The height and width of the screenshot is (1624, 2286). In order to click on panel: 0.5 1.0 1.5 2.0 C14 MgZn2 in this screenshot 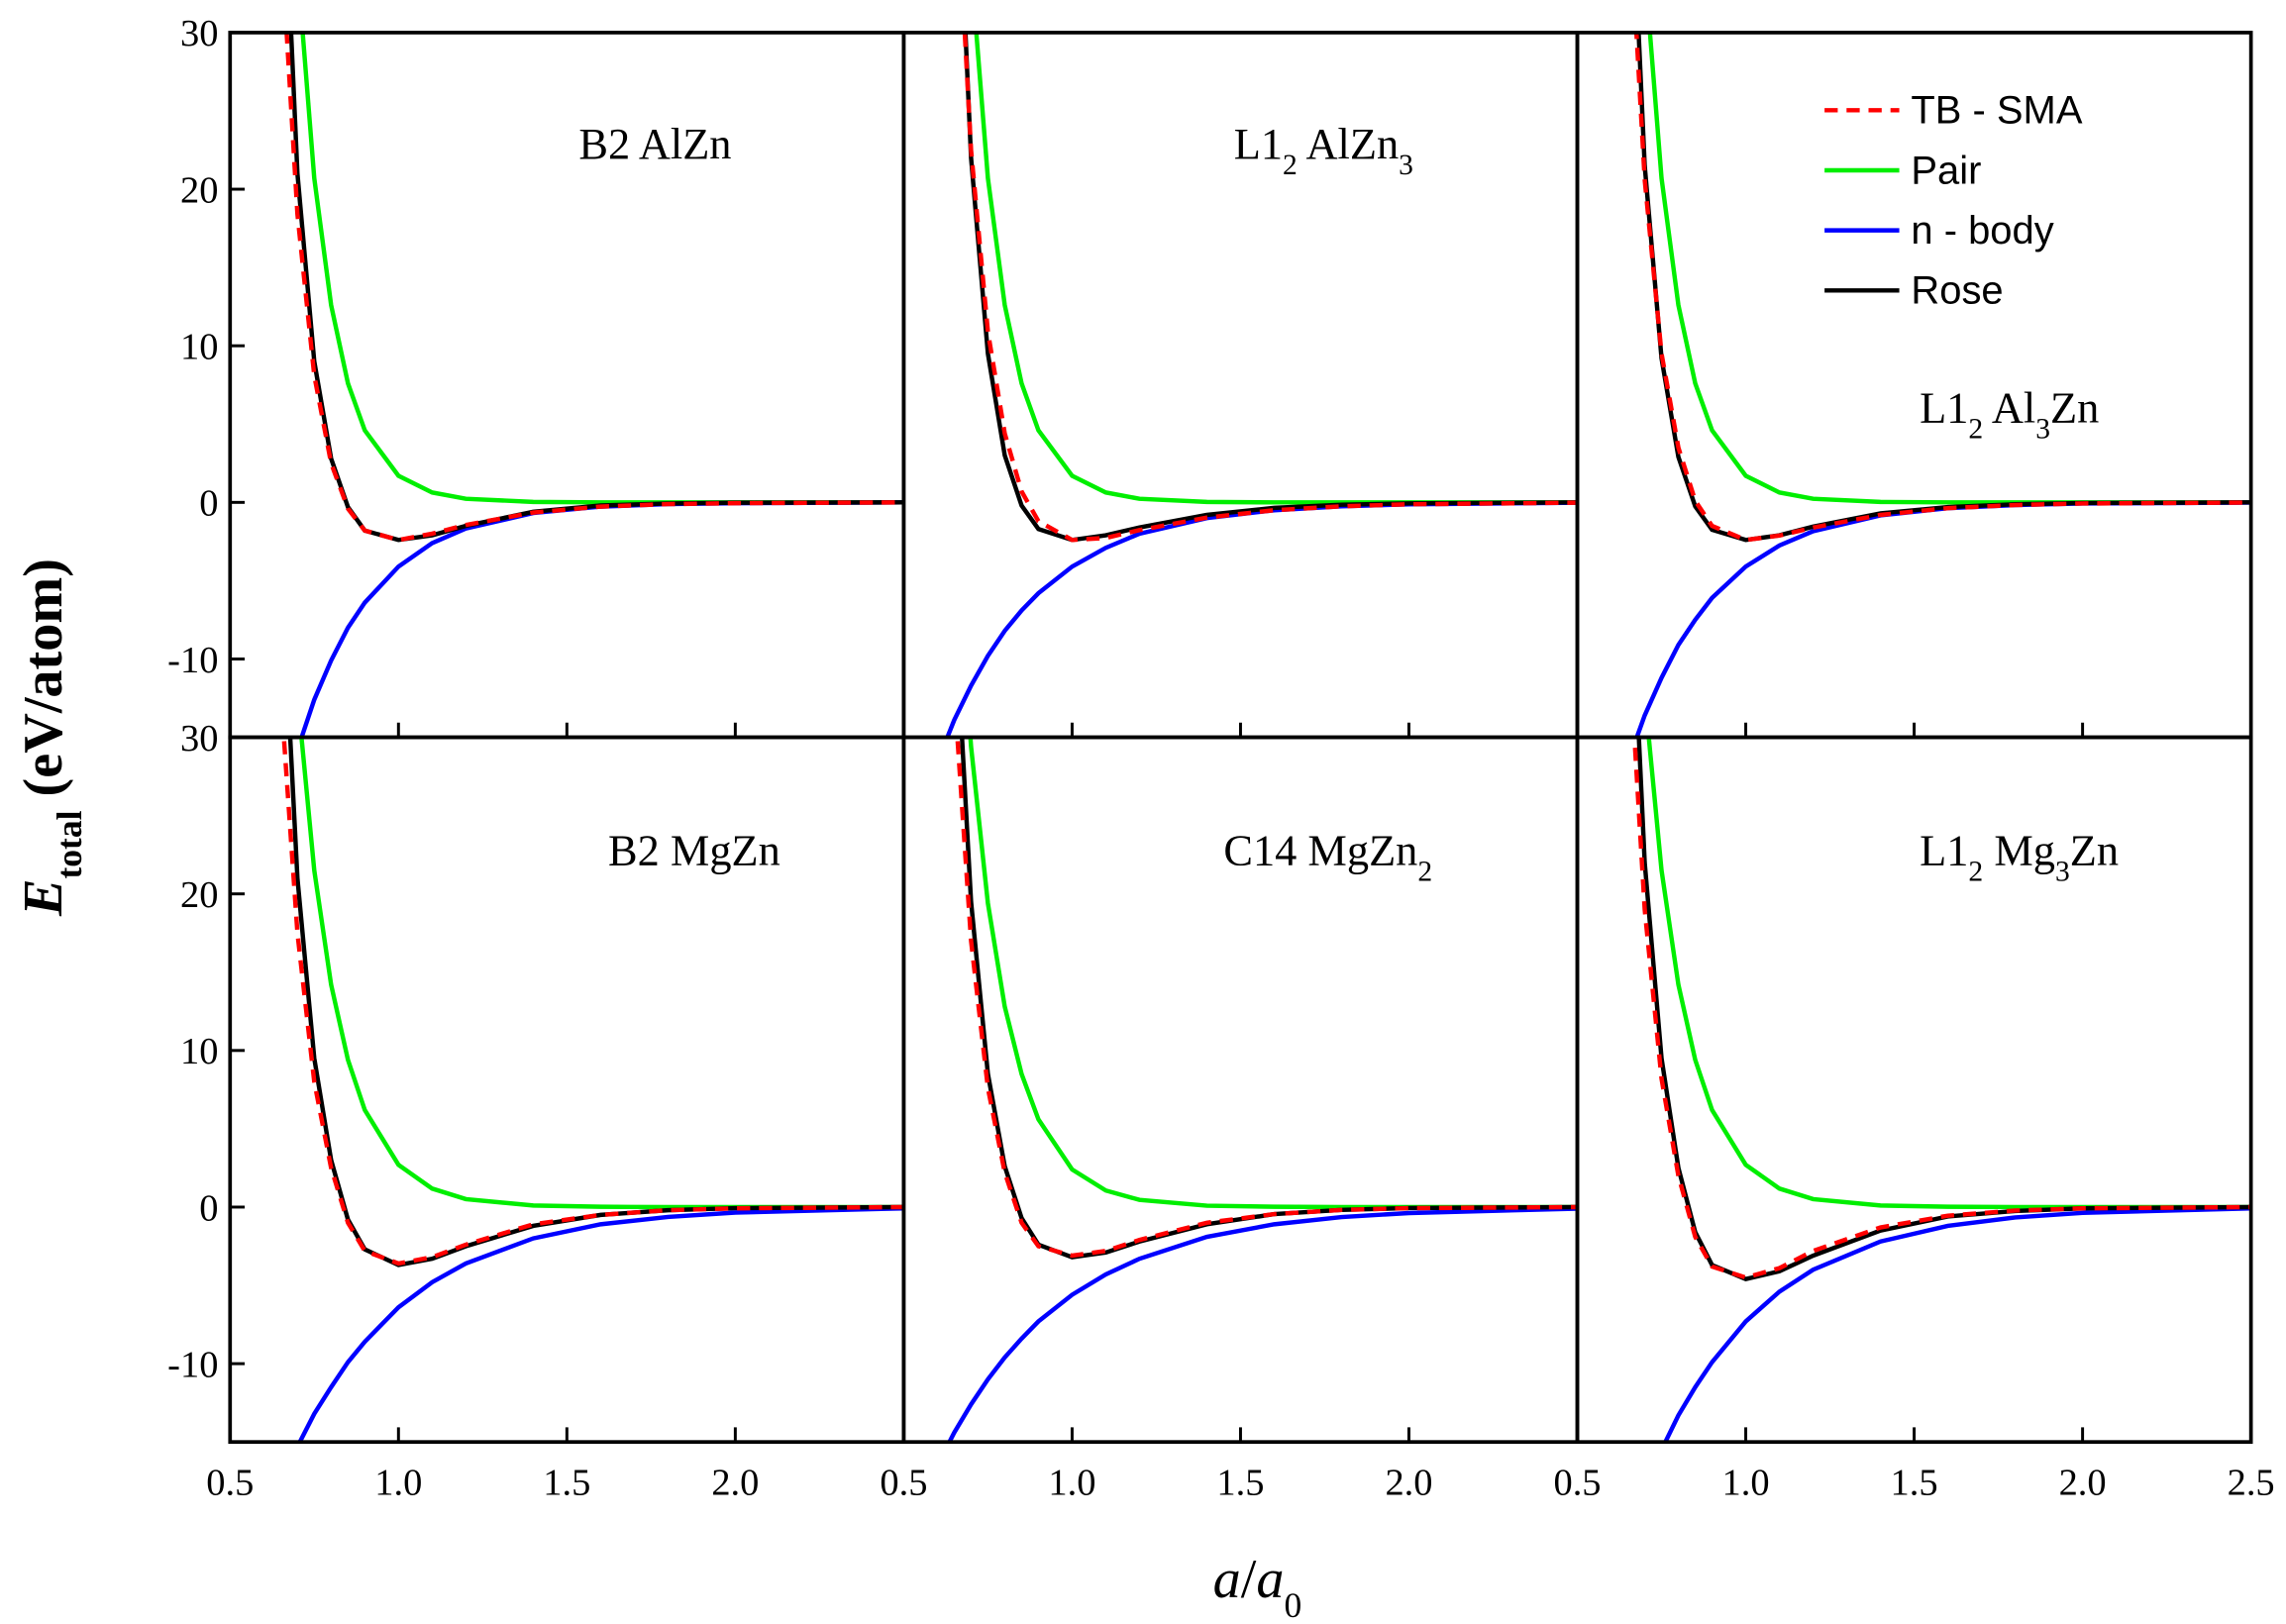, I will do `click(1230, 1119)`.